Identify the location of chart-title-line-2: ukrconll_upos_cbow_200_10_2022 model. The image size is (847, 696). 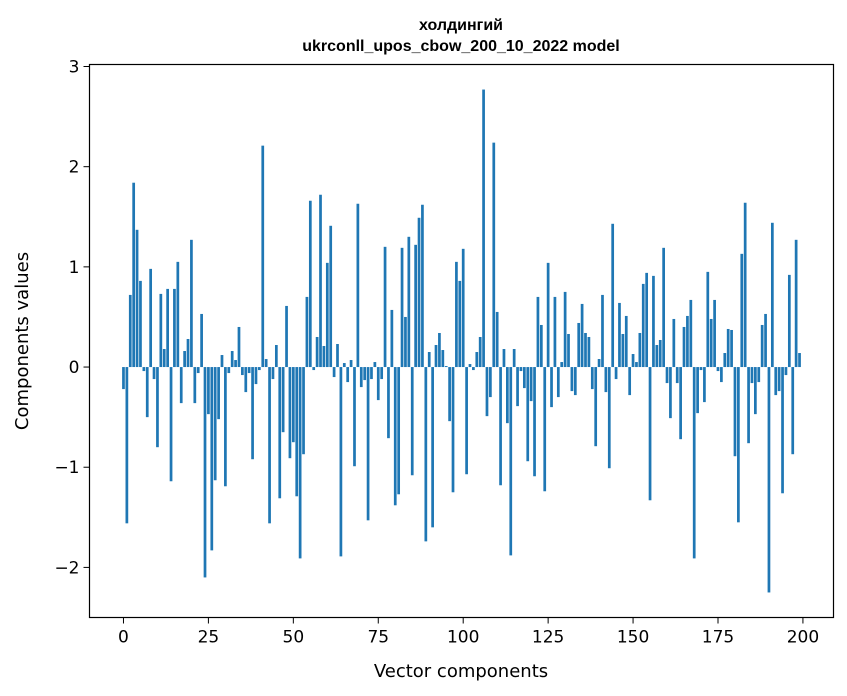
(460, 46).